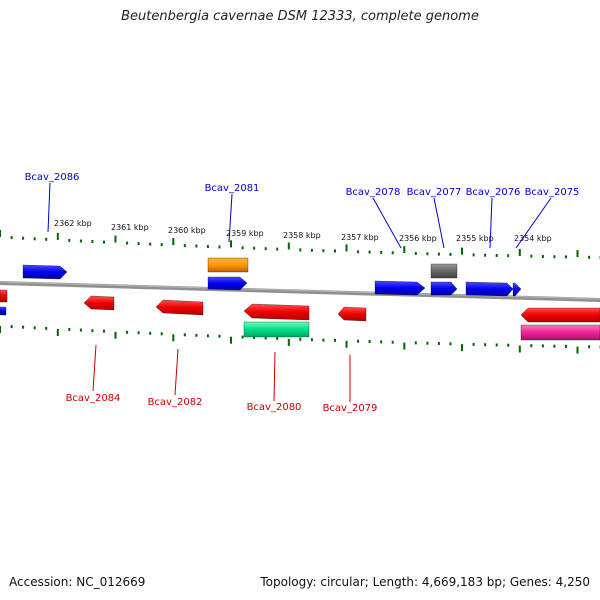 This screenshot has height=600, width=600. Describe the element at coordinates (77, 582) in the screenshot. I see `accession-text: Accession: NC_012669` at that location.